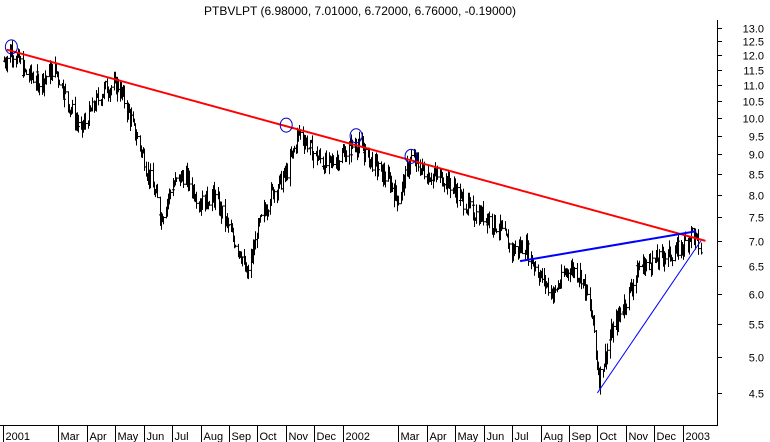 This screenshot has width=770, height=442. What do you see at coordinates (608, 246) in the screenshot?
I see `trendline` at bounding box center [608, 246].